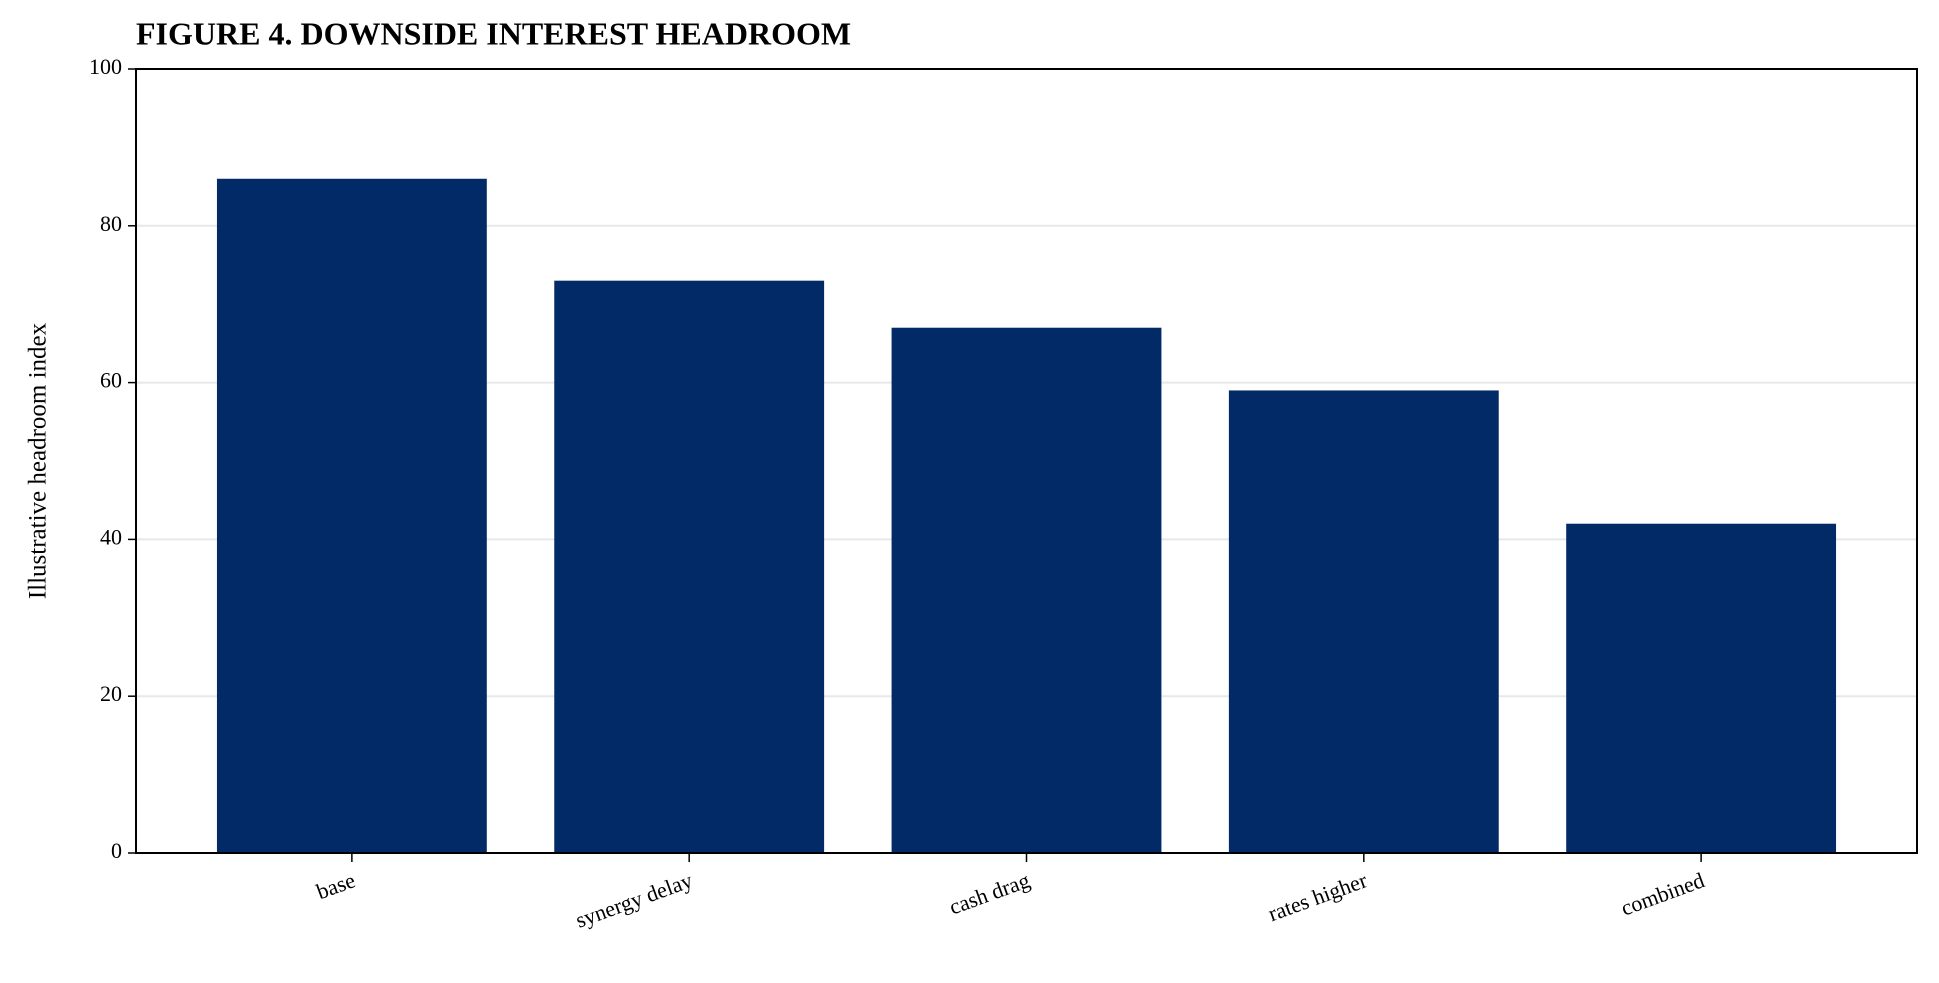 This screenshot has width=1939, height=983. Describe the element at coordinates (116, 850) in the screenshot. I see `y-tick-label: 0` at that location.